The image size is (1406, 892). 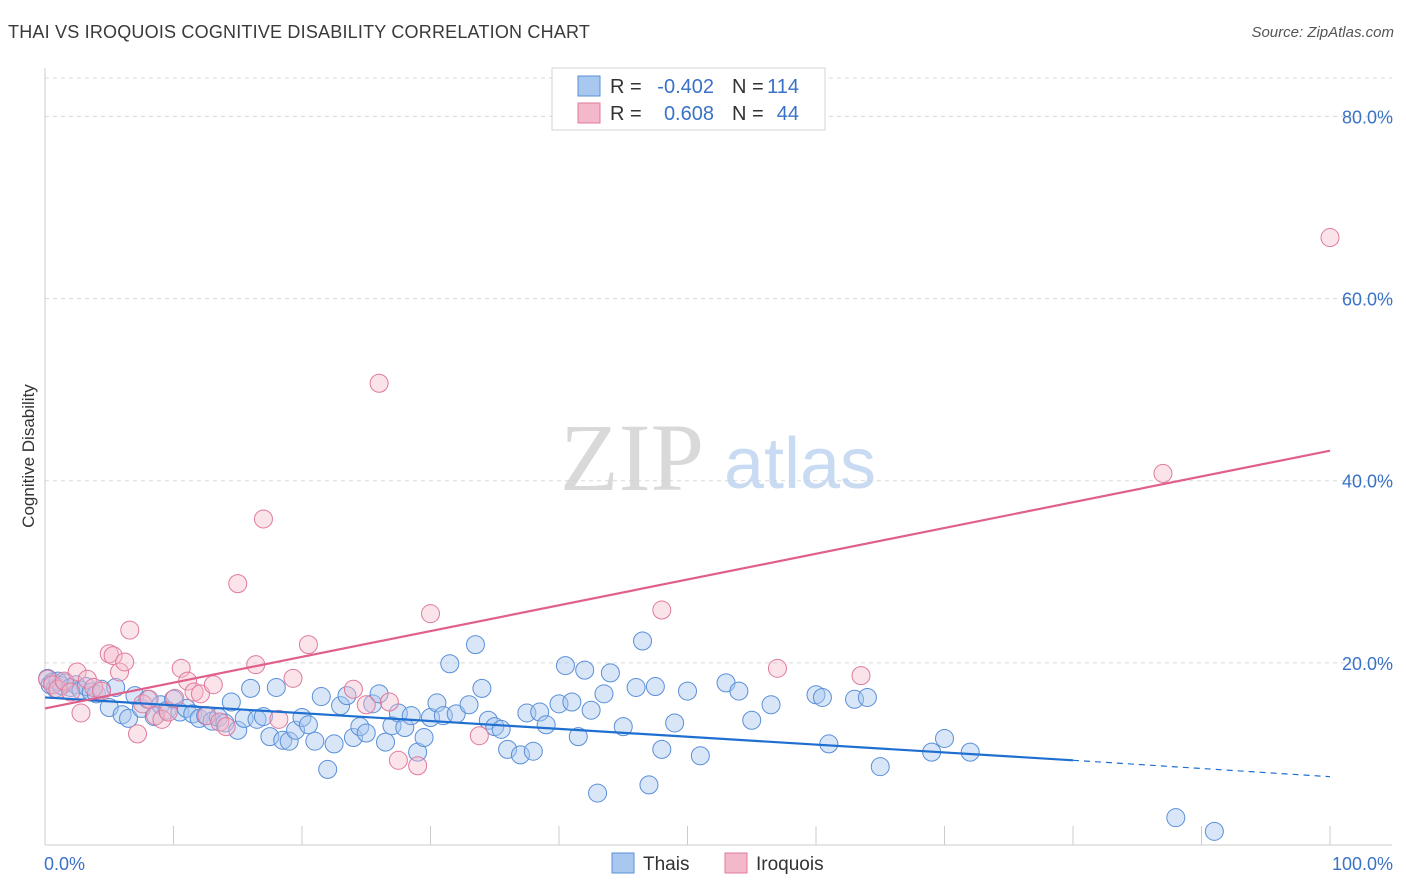 What do you see at coordinates (632, 457) in the screenshot?
I see `watermark-zip: ZIP` at bounding box center [632, 457].